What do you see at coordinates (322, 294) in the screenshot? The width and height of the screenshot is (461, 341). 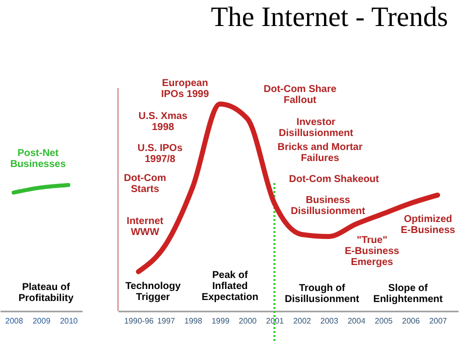 I see `annotation: Trough of Disillusionment` at bounding box center [322, 294].